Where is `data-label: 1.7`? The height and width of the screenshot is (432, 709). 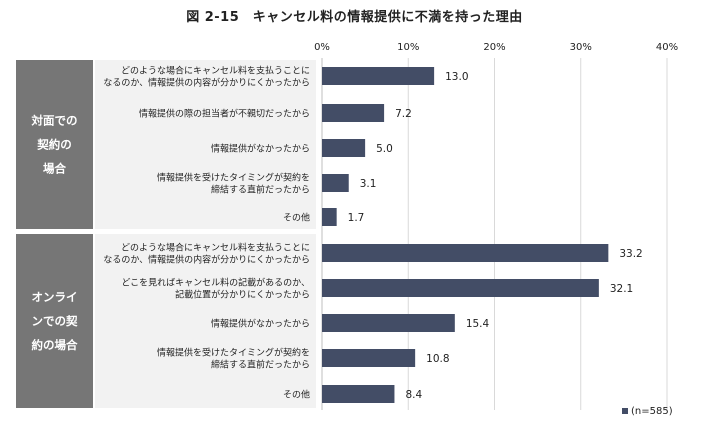 data-label: 1.7 is located at coordinates (356, 218).